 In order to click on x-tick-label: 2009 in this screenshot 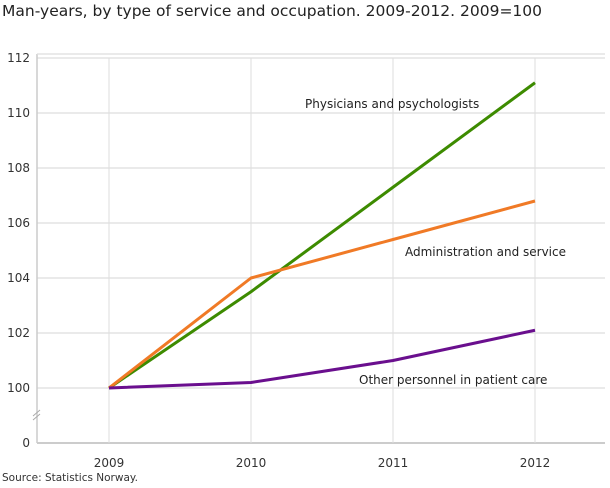, I will do `click(109, 463)`.